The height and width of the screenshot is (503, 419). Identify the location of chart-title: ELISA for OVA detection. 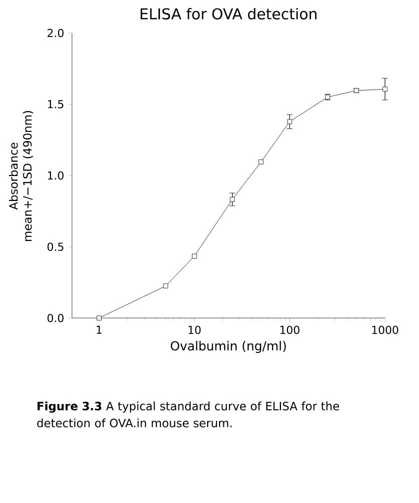
(228, 14).